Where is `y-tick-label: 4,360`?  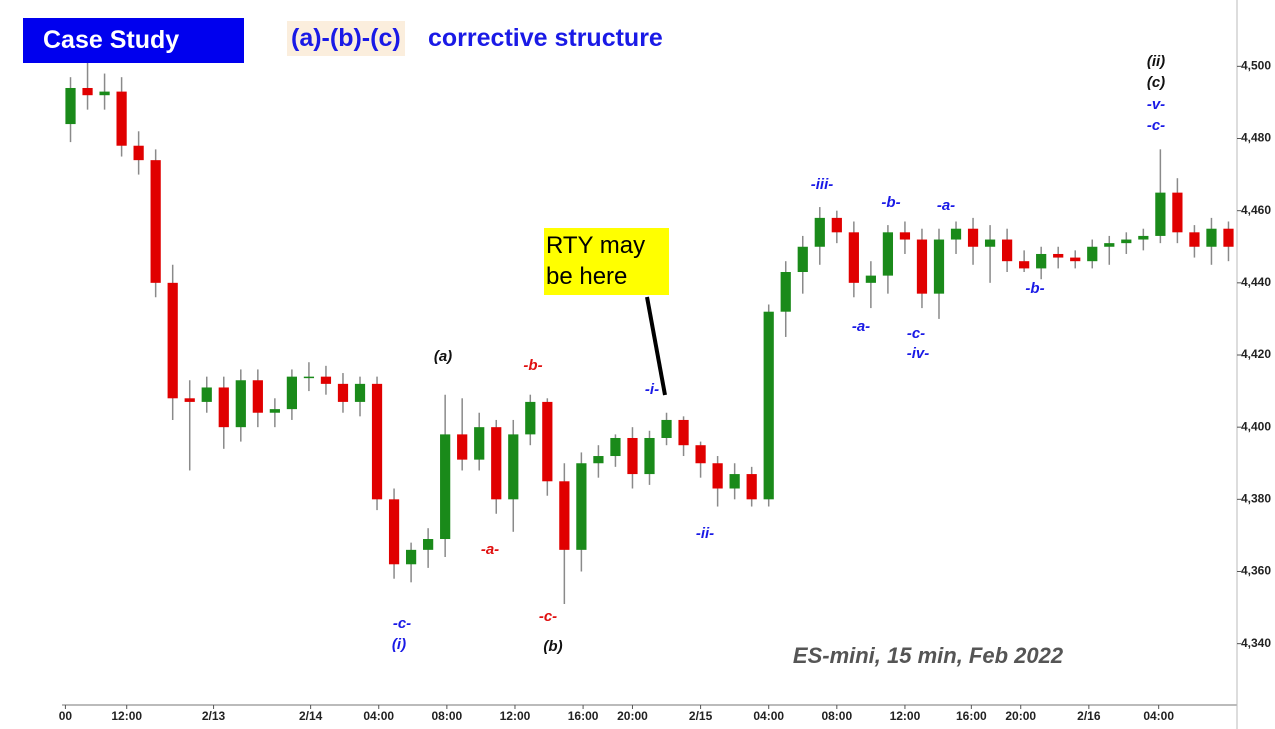
y-tick-label: 4,360 is located at coordinates (1256, 571).